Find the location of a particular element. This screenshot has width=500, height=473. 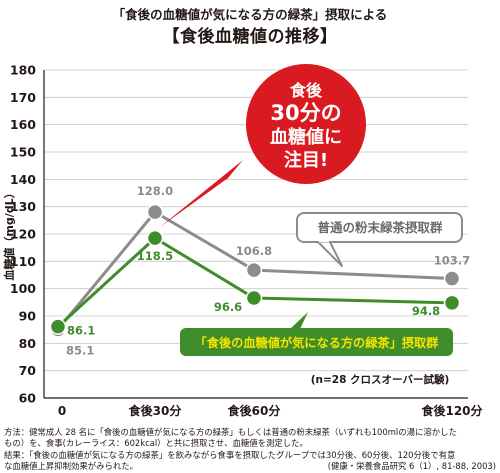

x-tick-label: 0 is located at coordinates (62, 411).